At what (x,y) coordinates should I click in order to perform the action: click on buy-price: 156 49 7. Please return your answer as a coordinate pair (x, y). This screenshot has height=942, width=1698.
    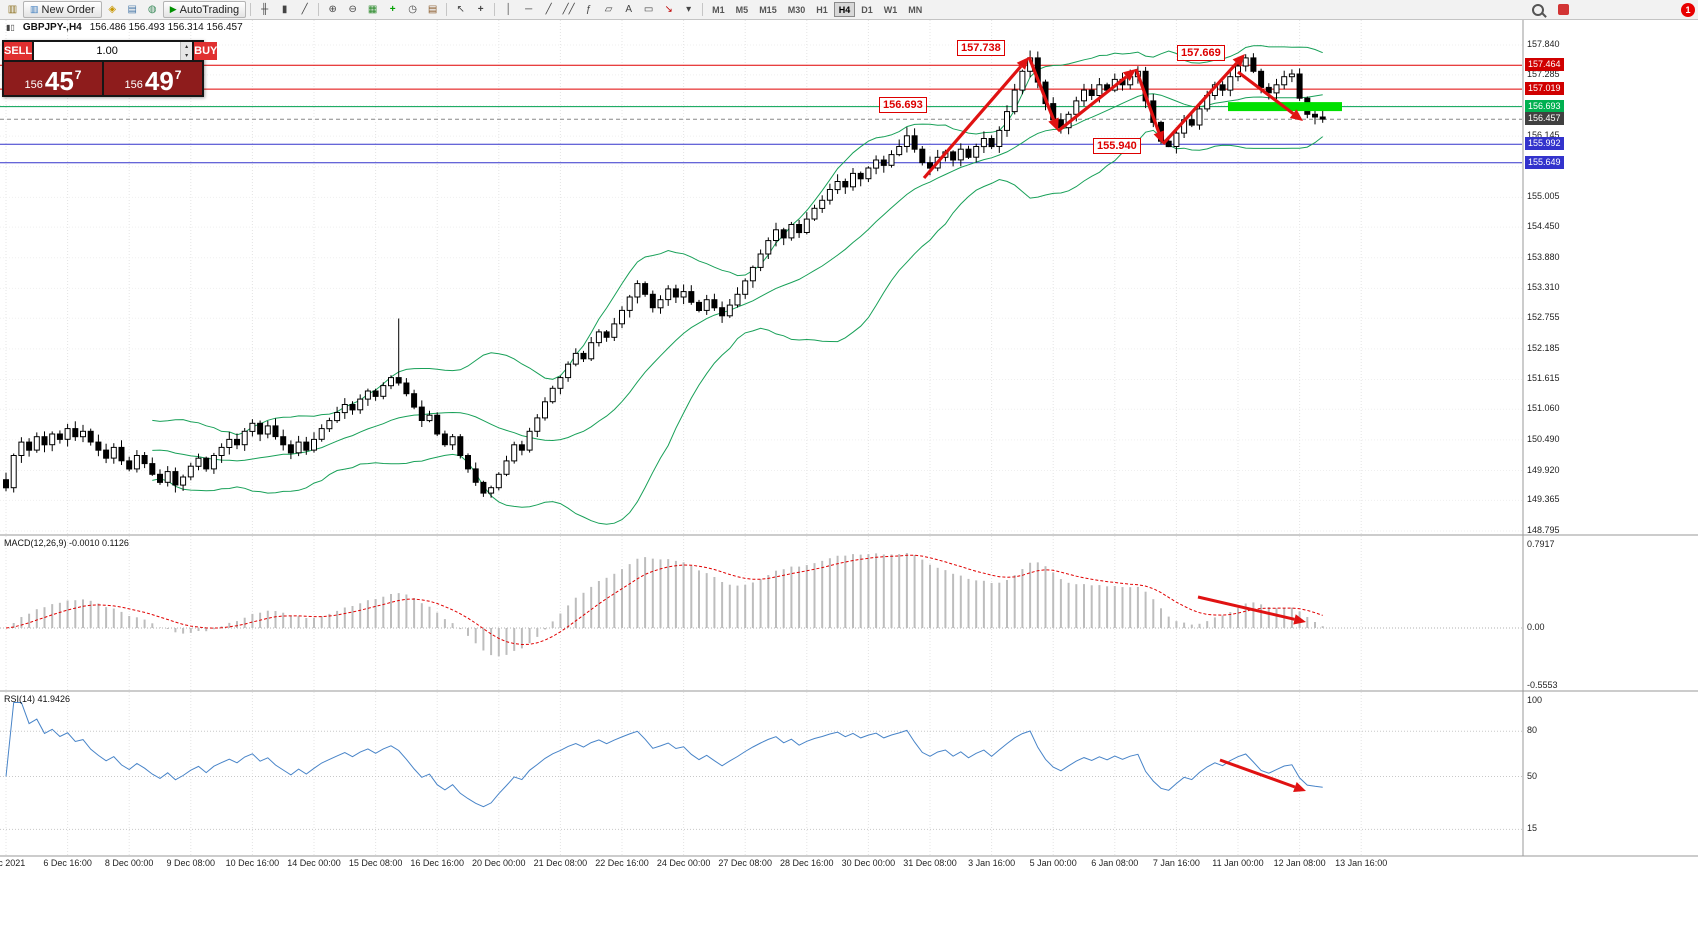
    Looking at the image, I should click on (153, 78).